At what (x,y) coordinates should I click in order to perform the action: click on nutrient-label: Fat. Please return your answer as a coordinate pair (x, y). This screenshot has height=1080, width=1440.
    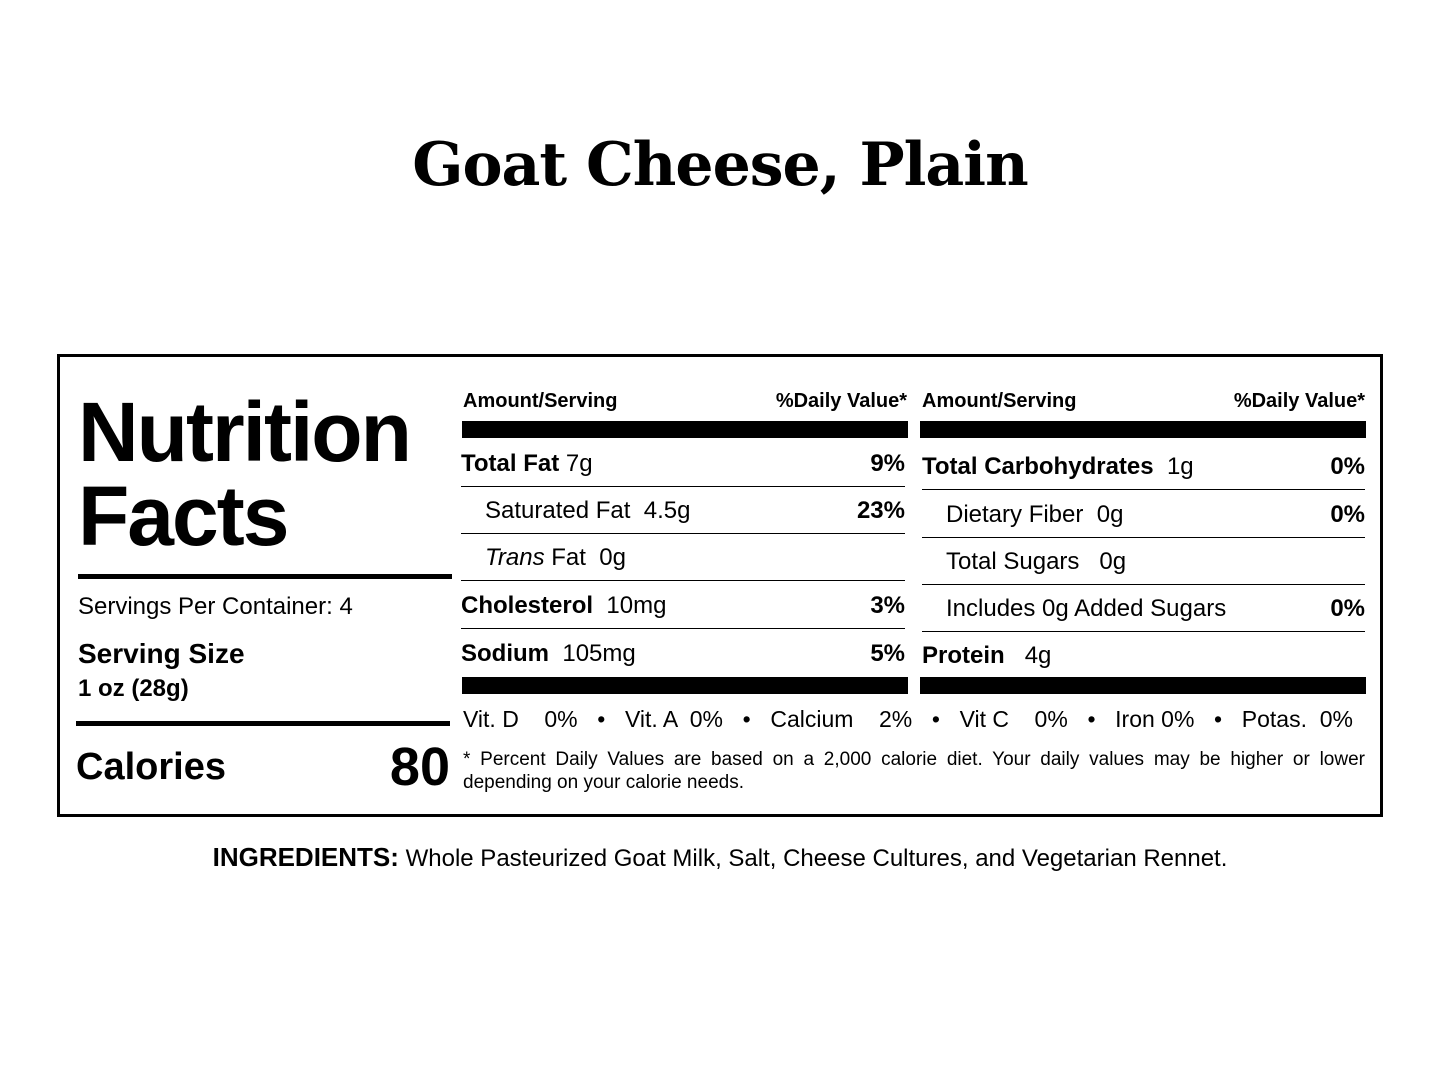
    Looking at the image, I should click on (568, 557).